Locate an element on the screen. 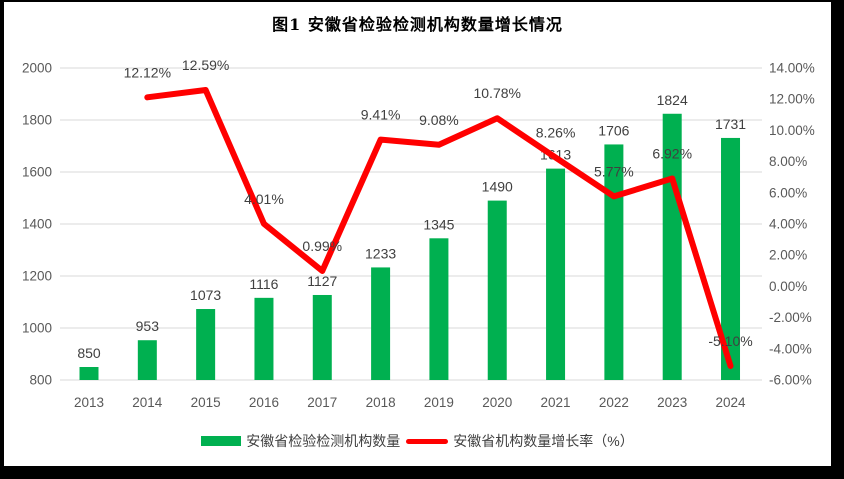 This screenshot has width=844, height=479. y-axis-right-tick-label: 14.00% is located at coordinates (792, 68).